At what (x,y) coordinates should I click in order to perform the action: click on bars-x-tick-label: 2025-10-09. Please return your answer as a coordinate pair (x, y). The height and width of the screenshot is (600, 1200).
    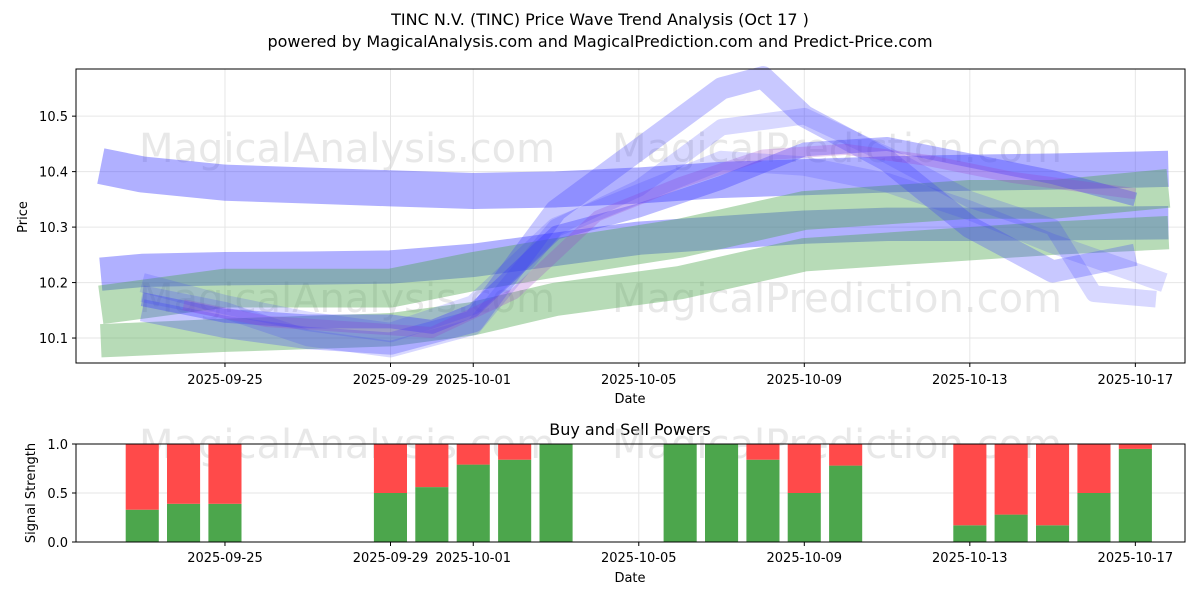
    Looking at the image, I should click on (805, 558).